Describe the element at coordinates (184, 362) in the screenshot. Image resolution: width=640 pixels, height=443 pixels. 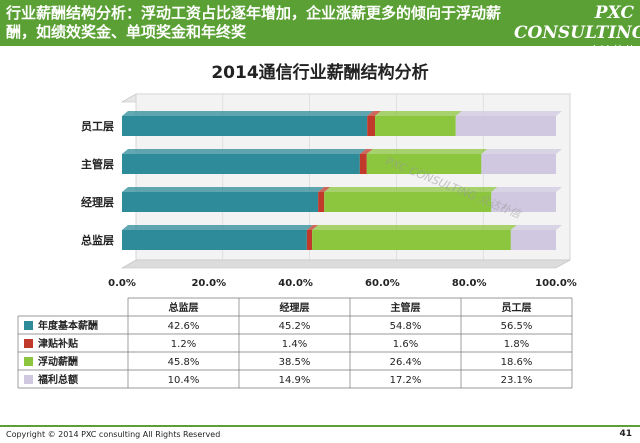
I see `table-cell: 45.8%` at that location.